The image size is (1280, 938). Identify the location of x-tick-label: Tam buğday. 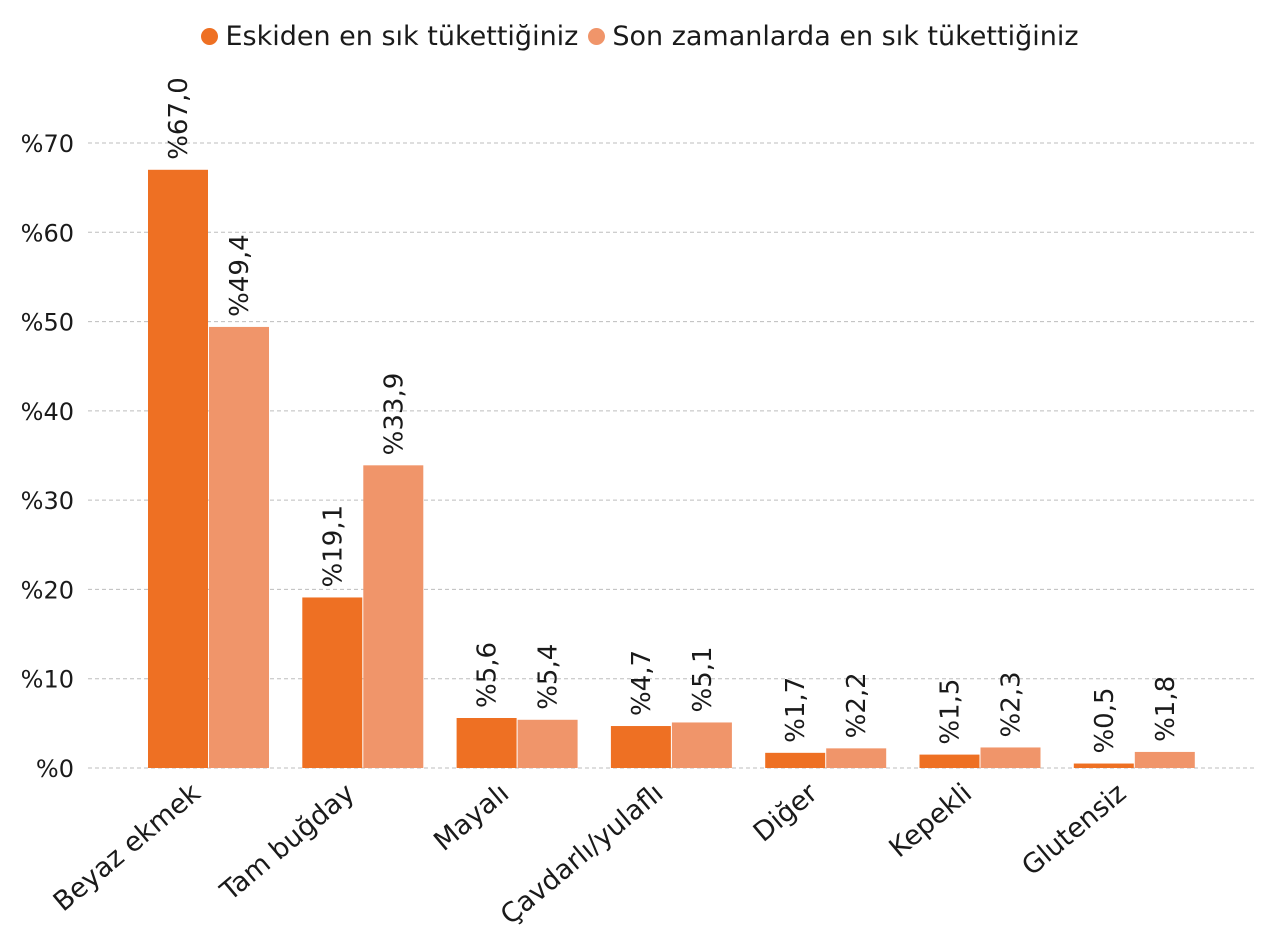
(287, 843).